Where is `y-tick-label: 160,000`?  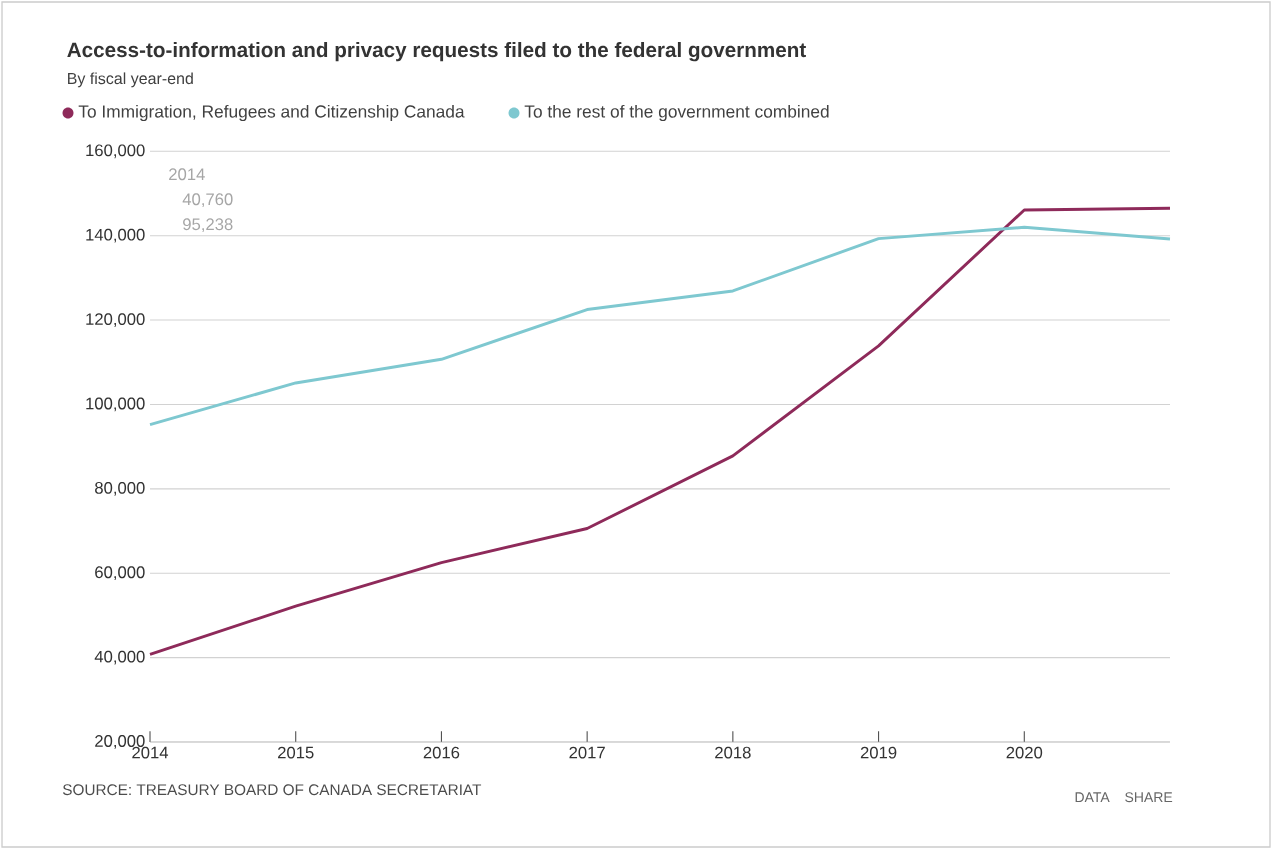 y-tick-label: 160,000 is located at coordinates (115, 151).